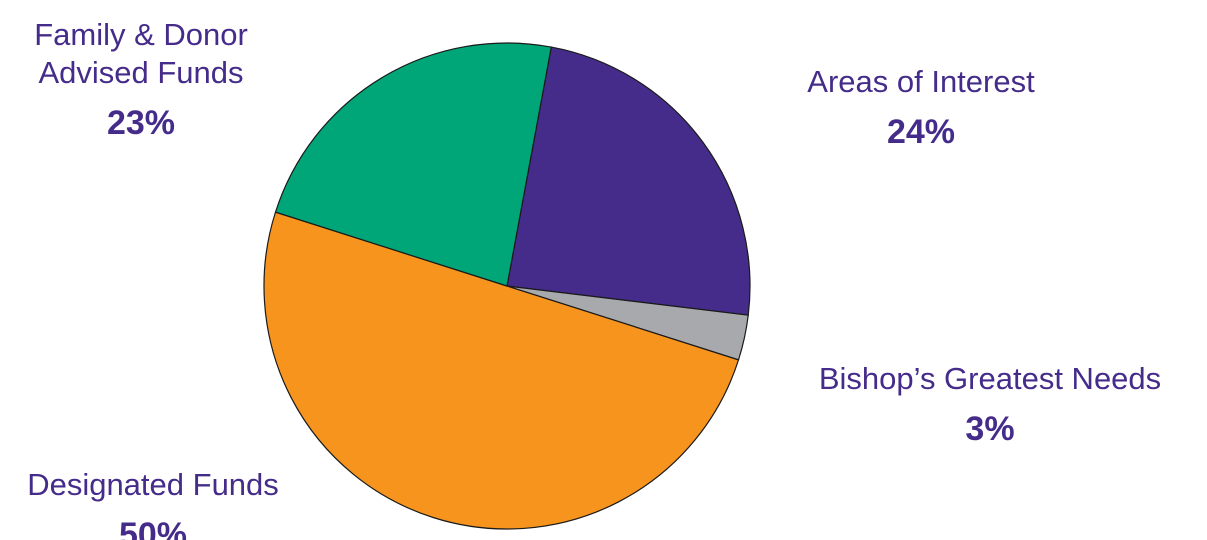 Image resolution: width=1207 pixels, height=540 pixels. I want to click on slice-value-designated-funds: 50%, so click(153, 528).